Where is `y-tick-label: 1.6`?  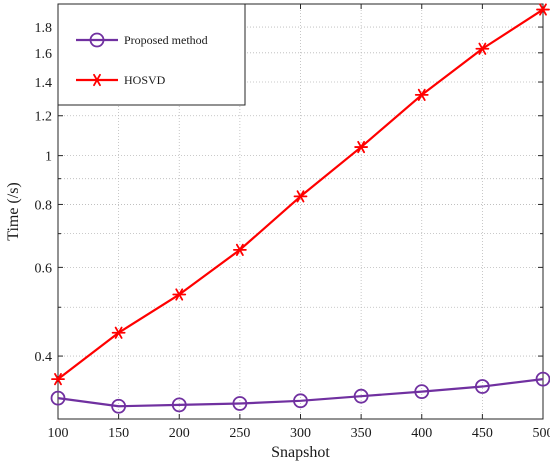
y-tick-label: 1.6 is located at coordinates (44, 54).